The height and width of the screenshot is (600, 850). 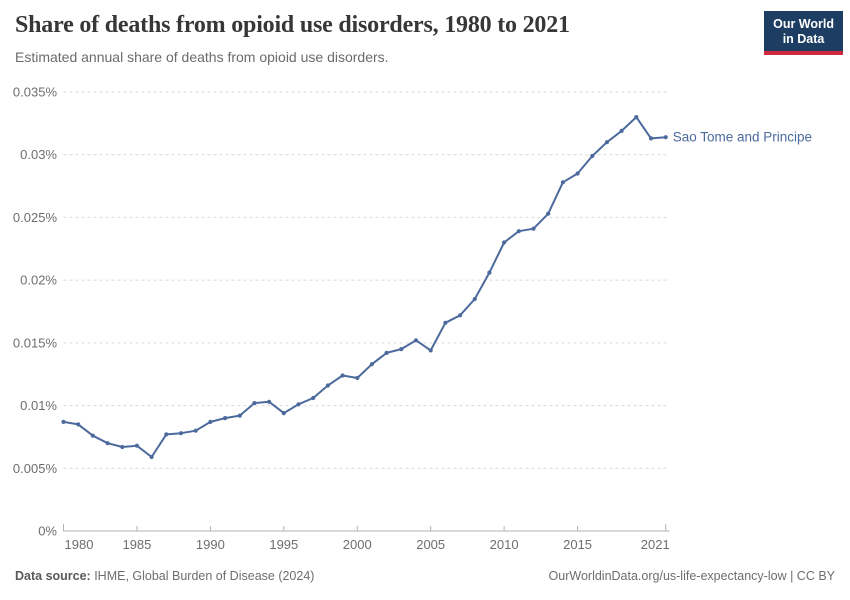 I want to click on x-axis-tick-label: 2005, so click(x=430, y=544).